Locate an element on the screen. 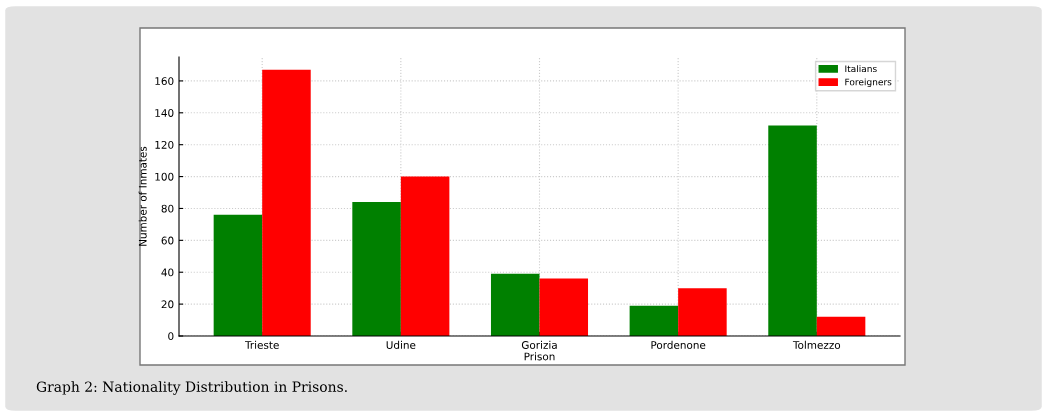  y-tick-label: 20 is located at coordinates (167, 304).